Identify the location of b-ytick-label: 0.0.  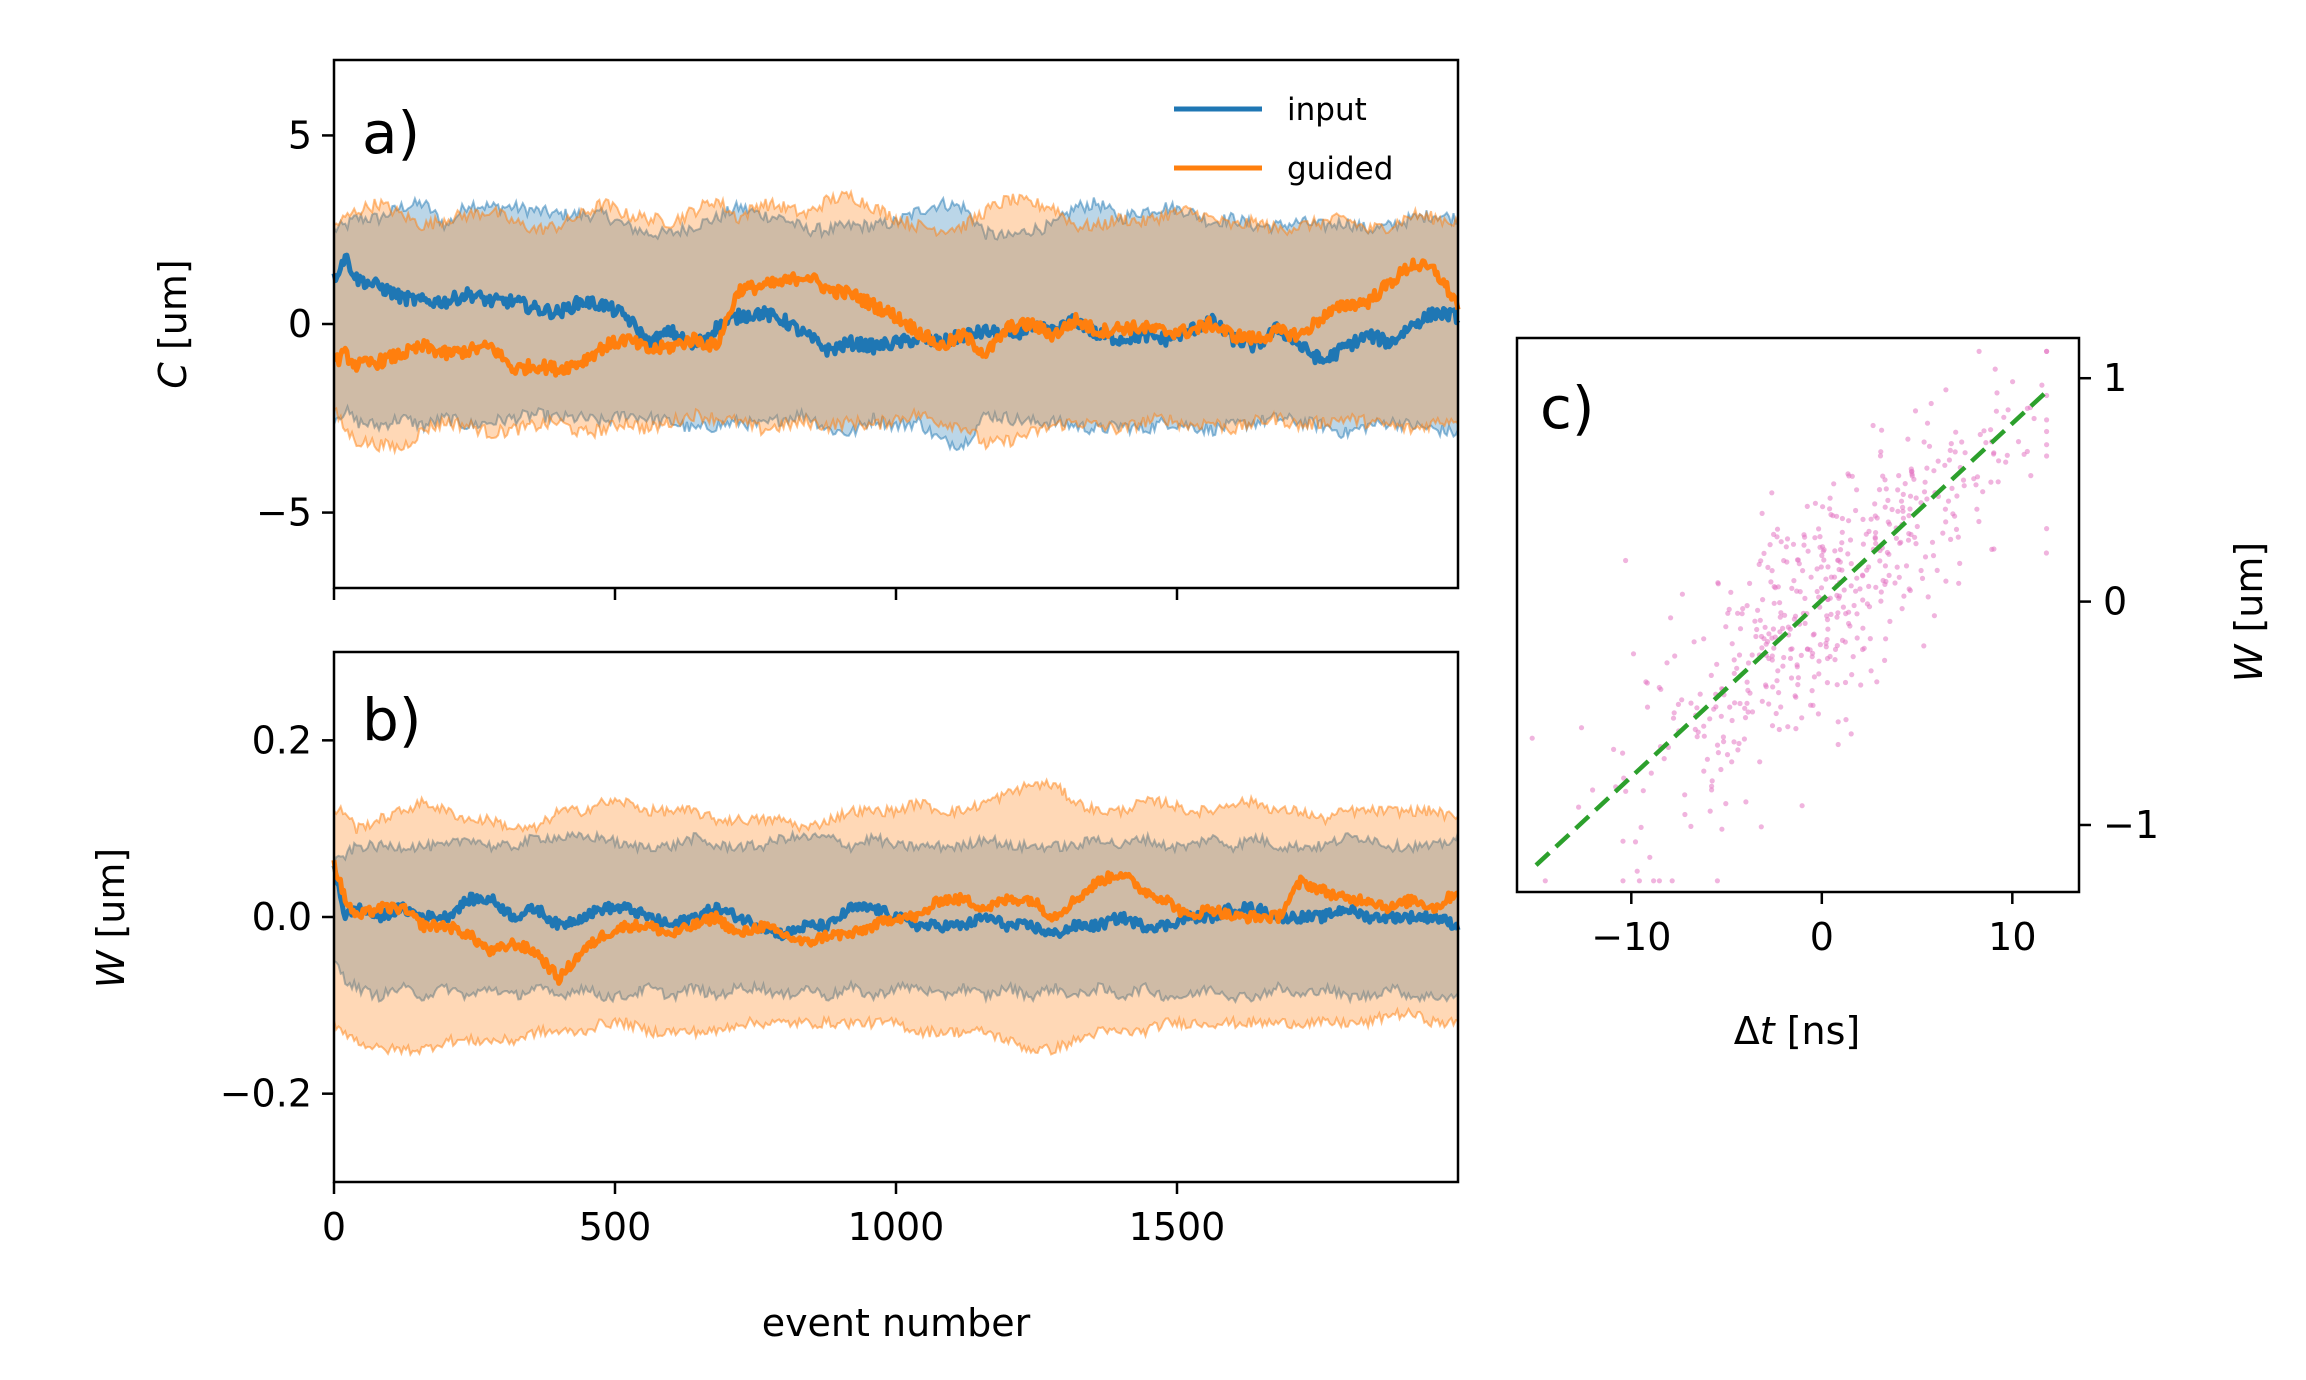
(282, 917).